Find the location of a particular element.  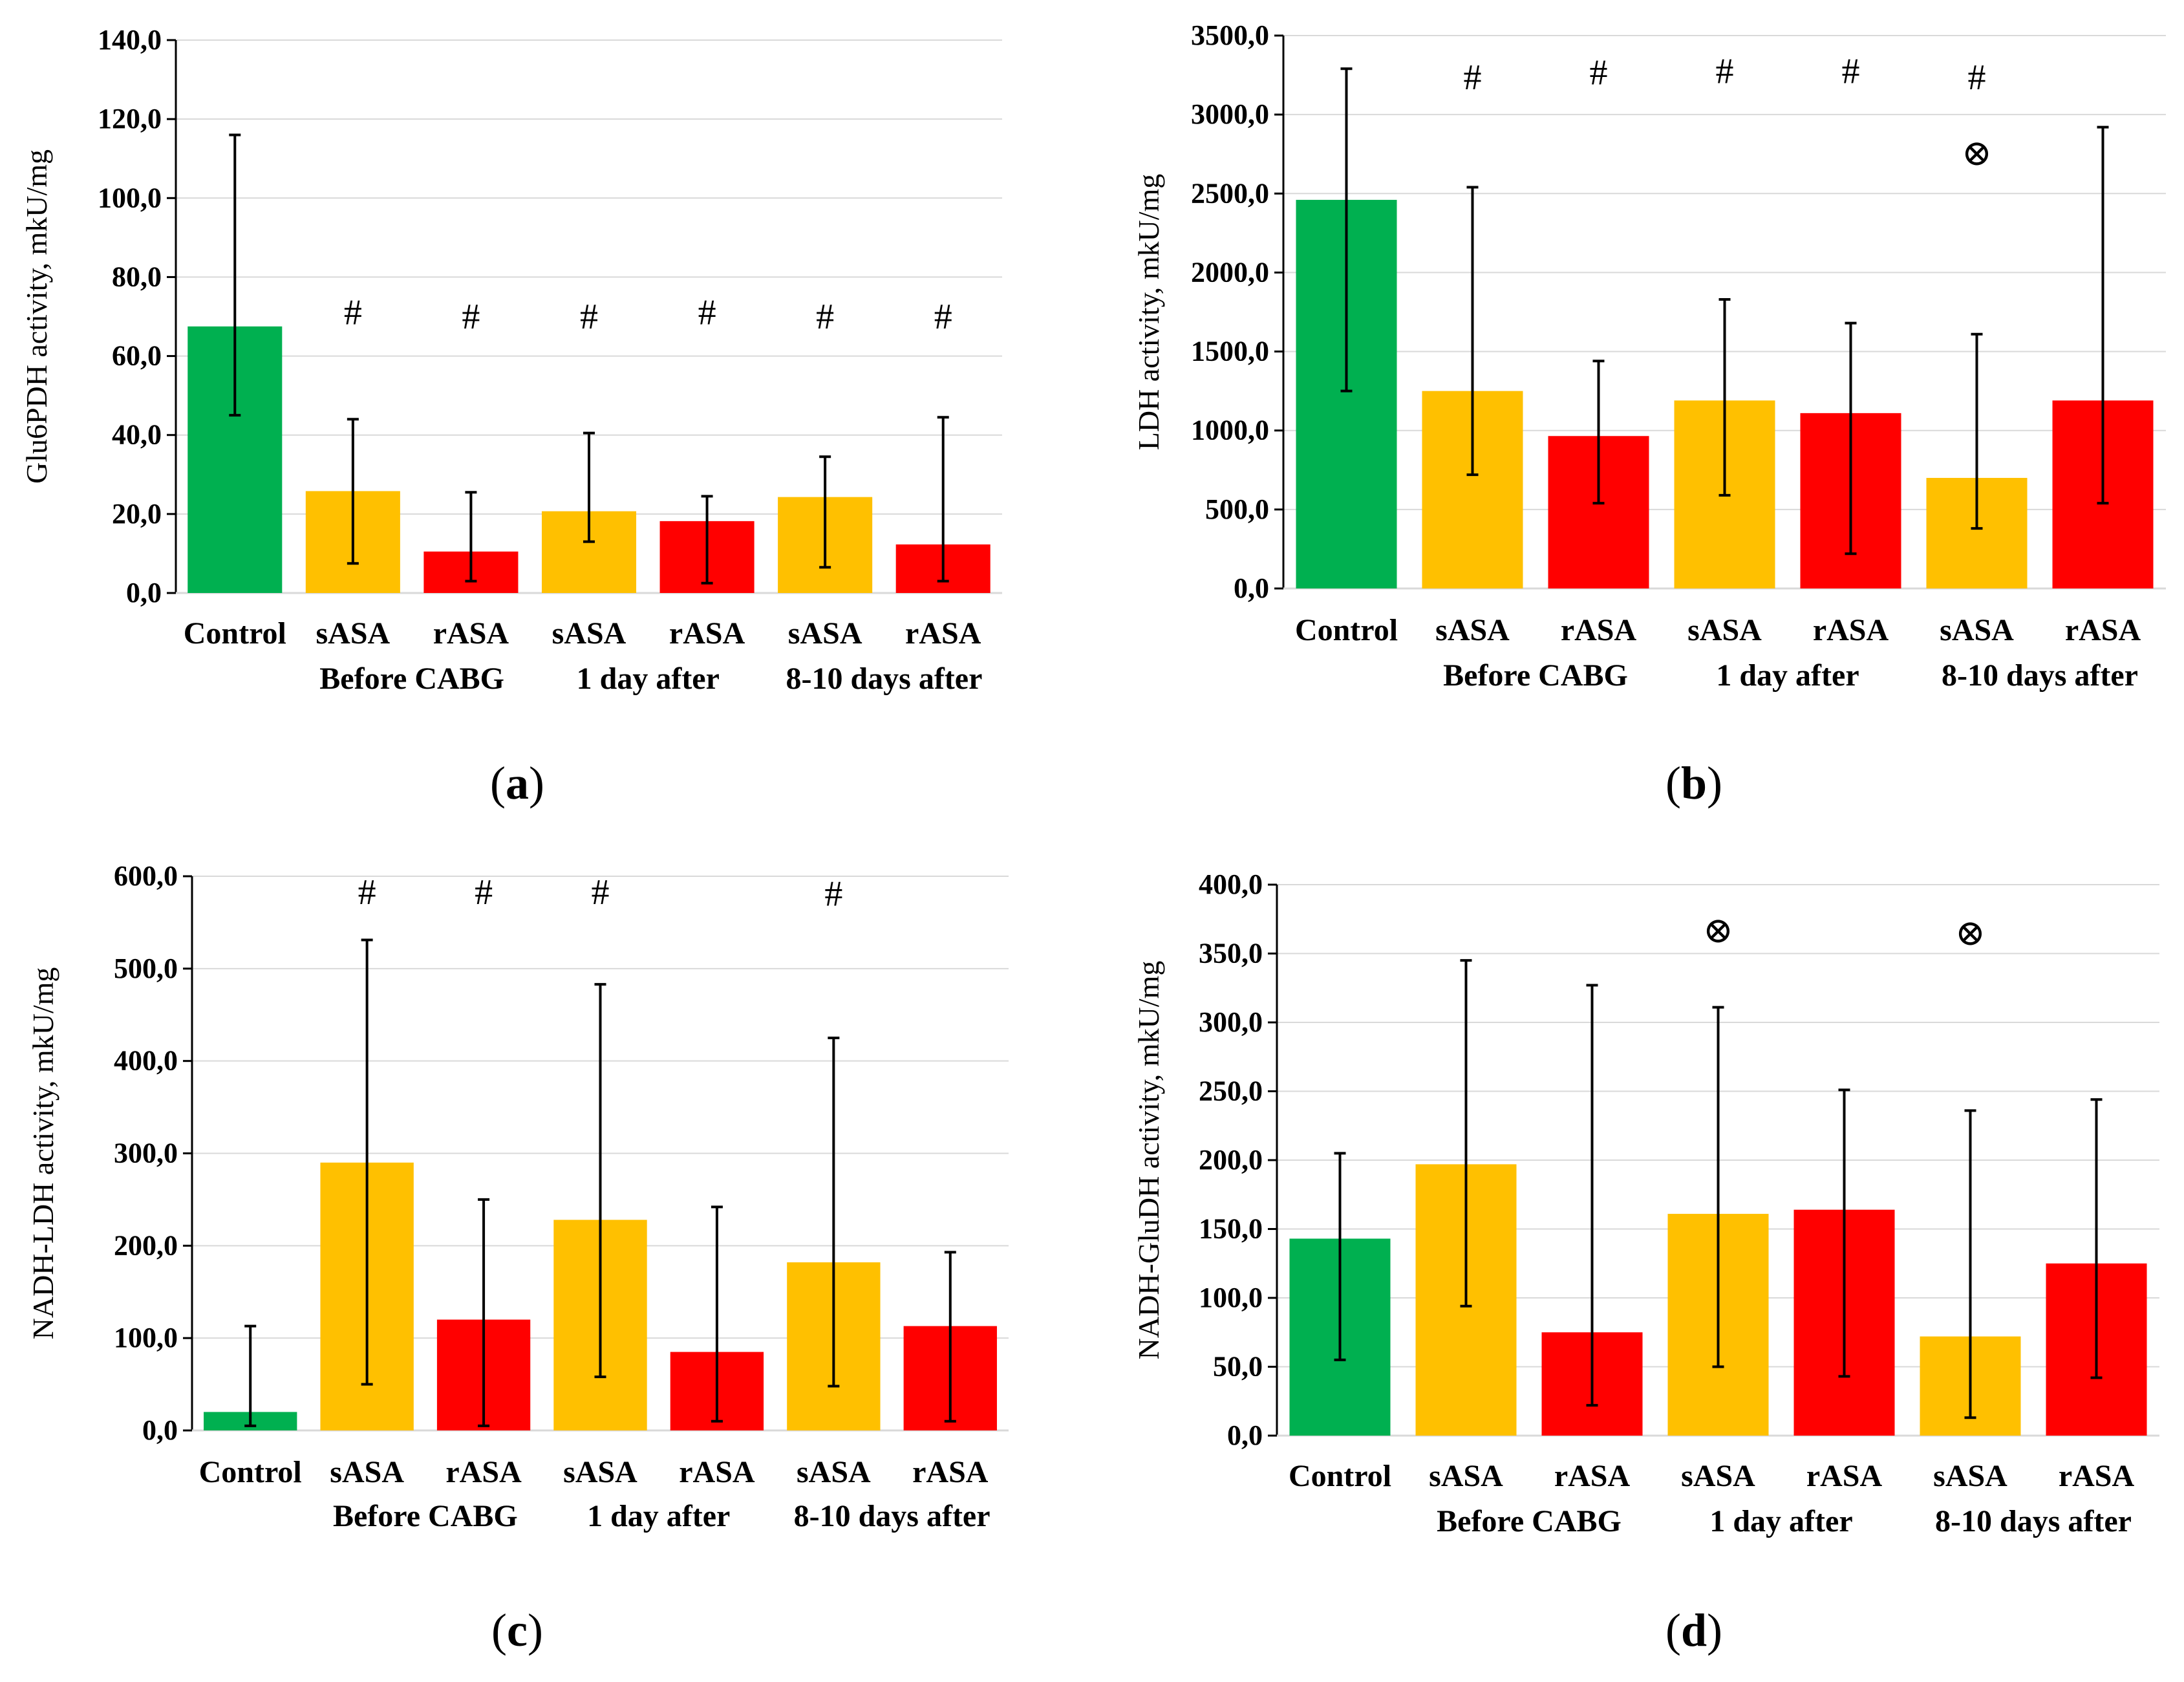

y-tick-label: 120,0 is located at coordinates (130, 119).